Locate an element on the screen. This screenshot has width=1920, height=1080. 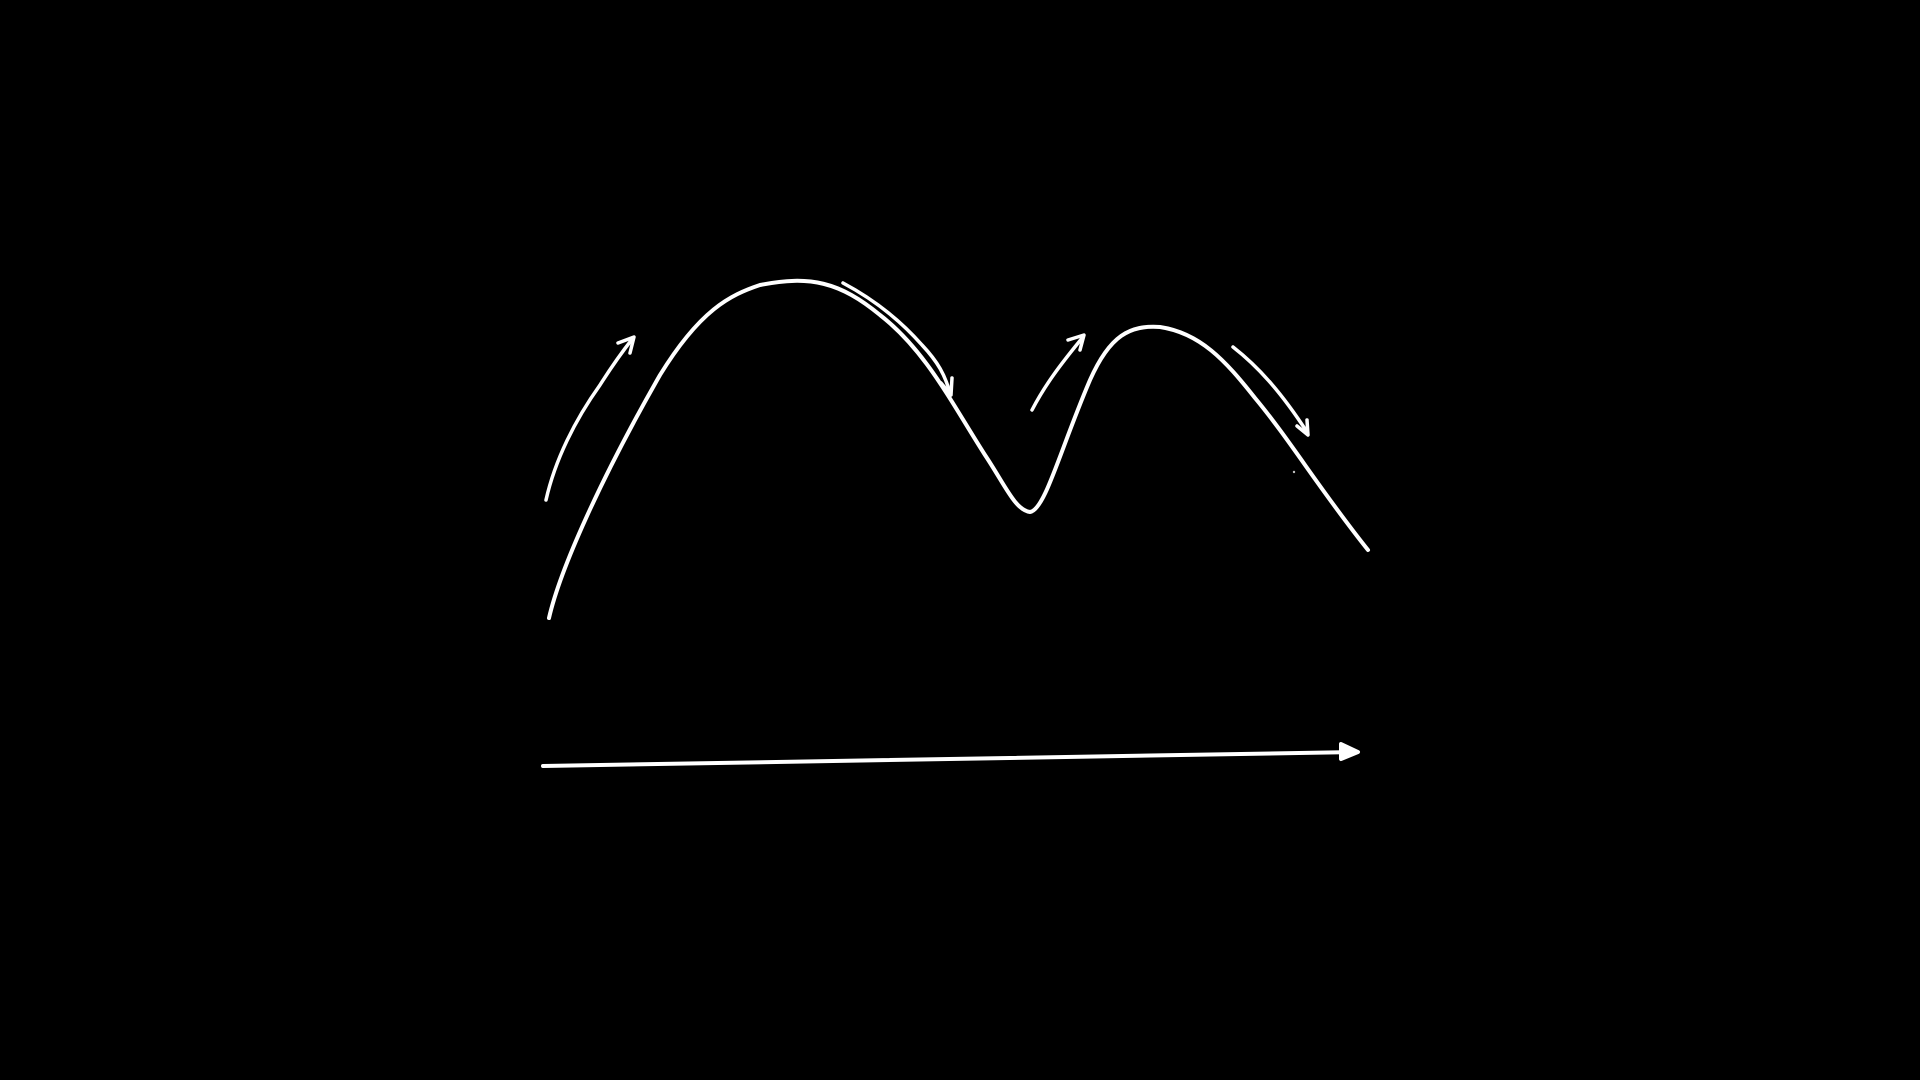
stray-mark is located at coordinates (1294, 472).